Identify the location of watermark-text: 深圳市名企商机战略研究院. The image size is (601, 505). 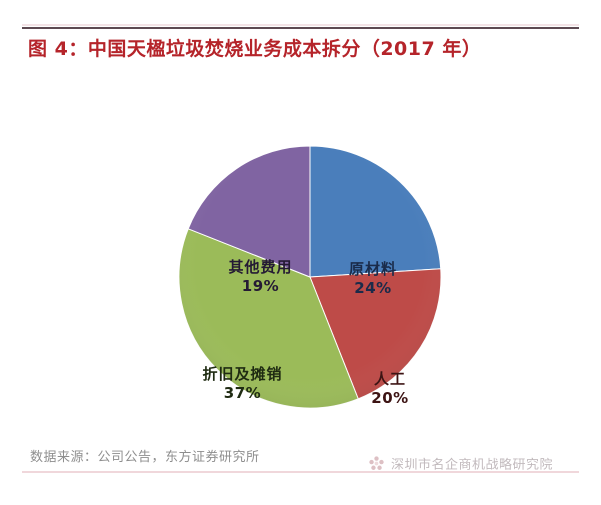
(472, 465).